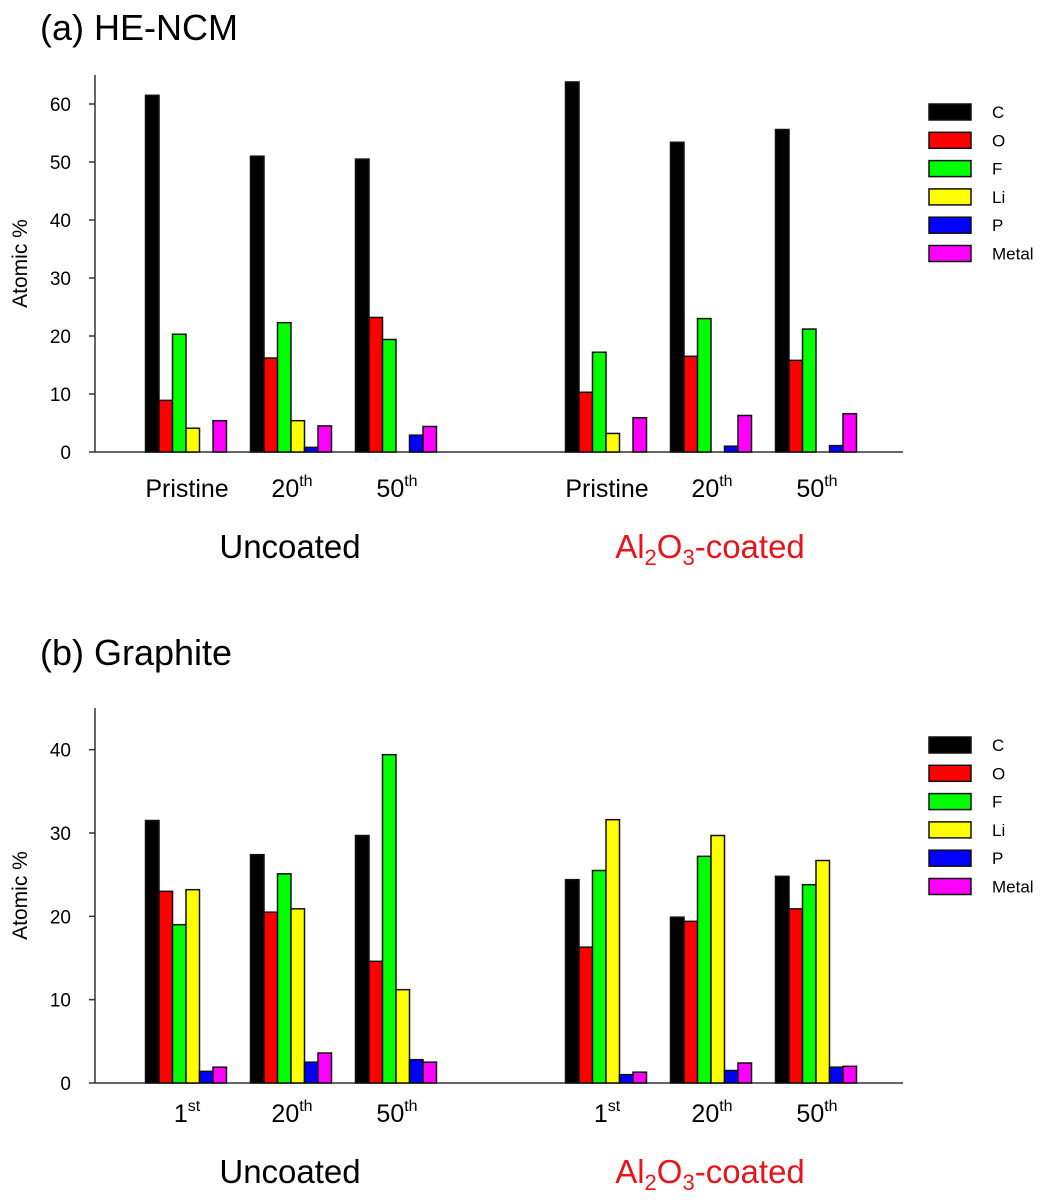 This screenshot has height=1200, width=1051. I want to click on y-tick-label: 20, so click(60, 337).